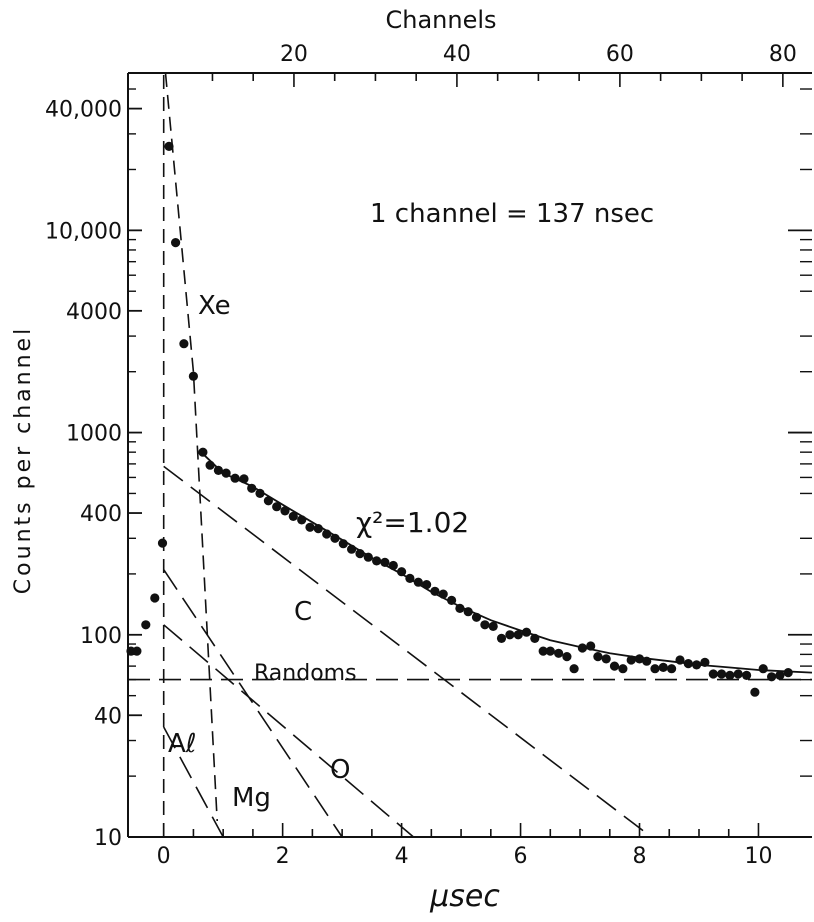  Describe the element at coordinates (340, 770) in the screenshot. I see `o-label: O` at that location.